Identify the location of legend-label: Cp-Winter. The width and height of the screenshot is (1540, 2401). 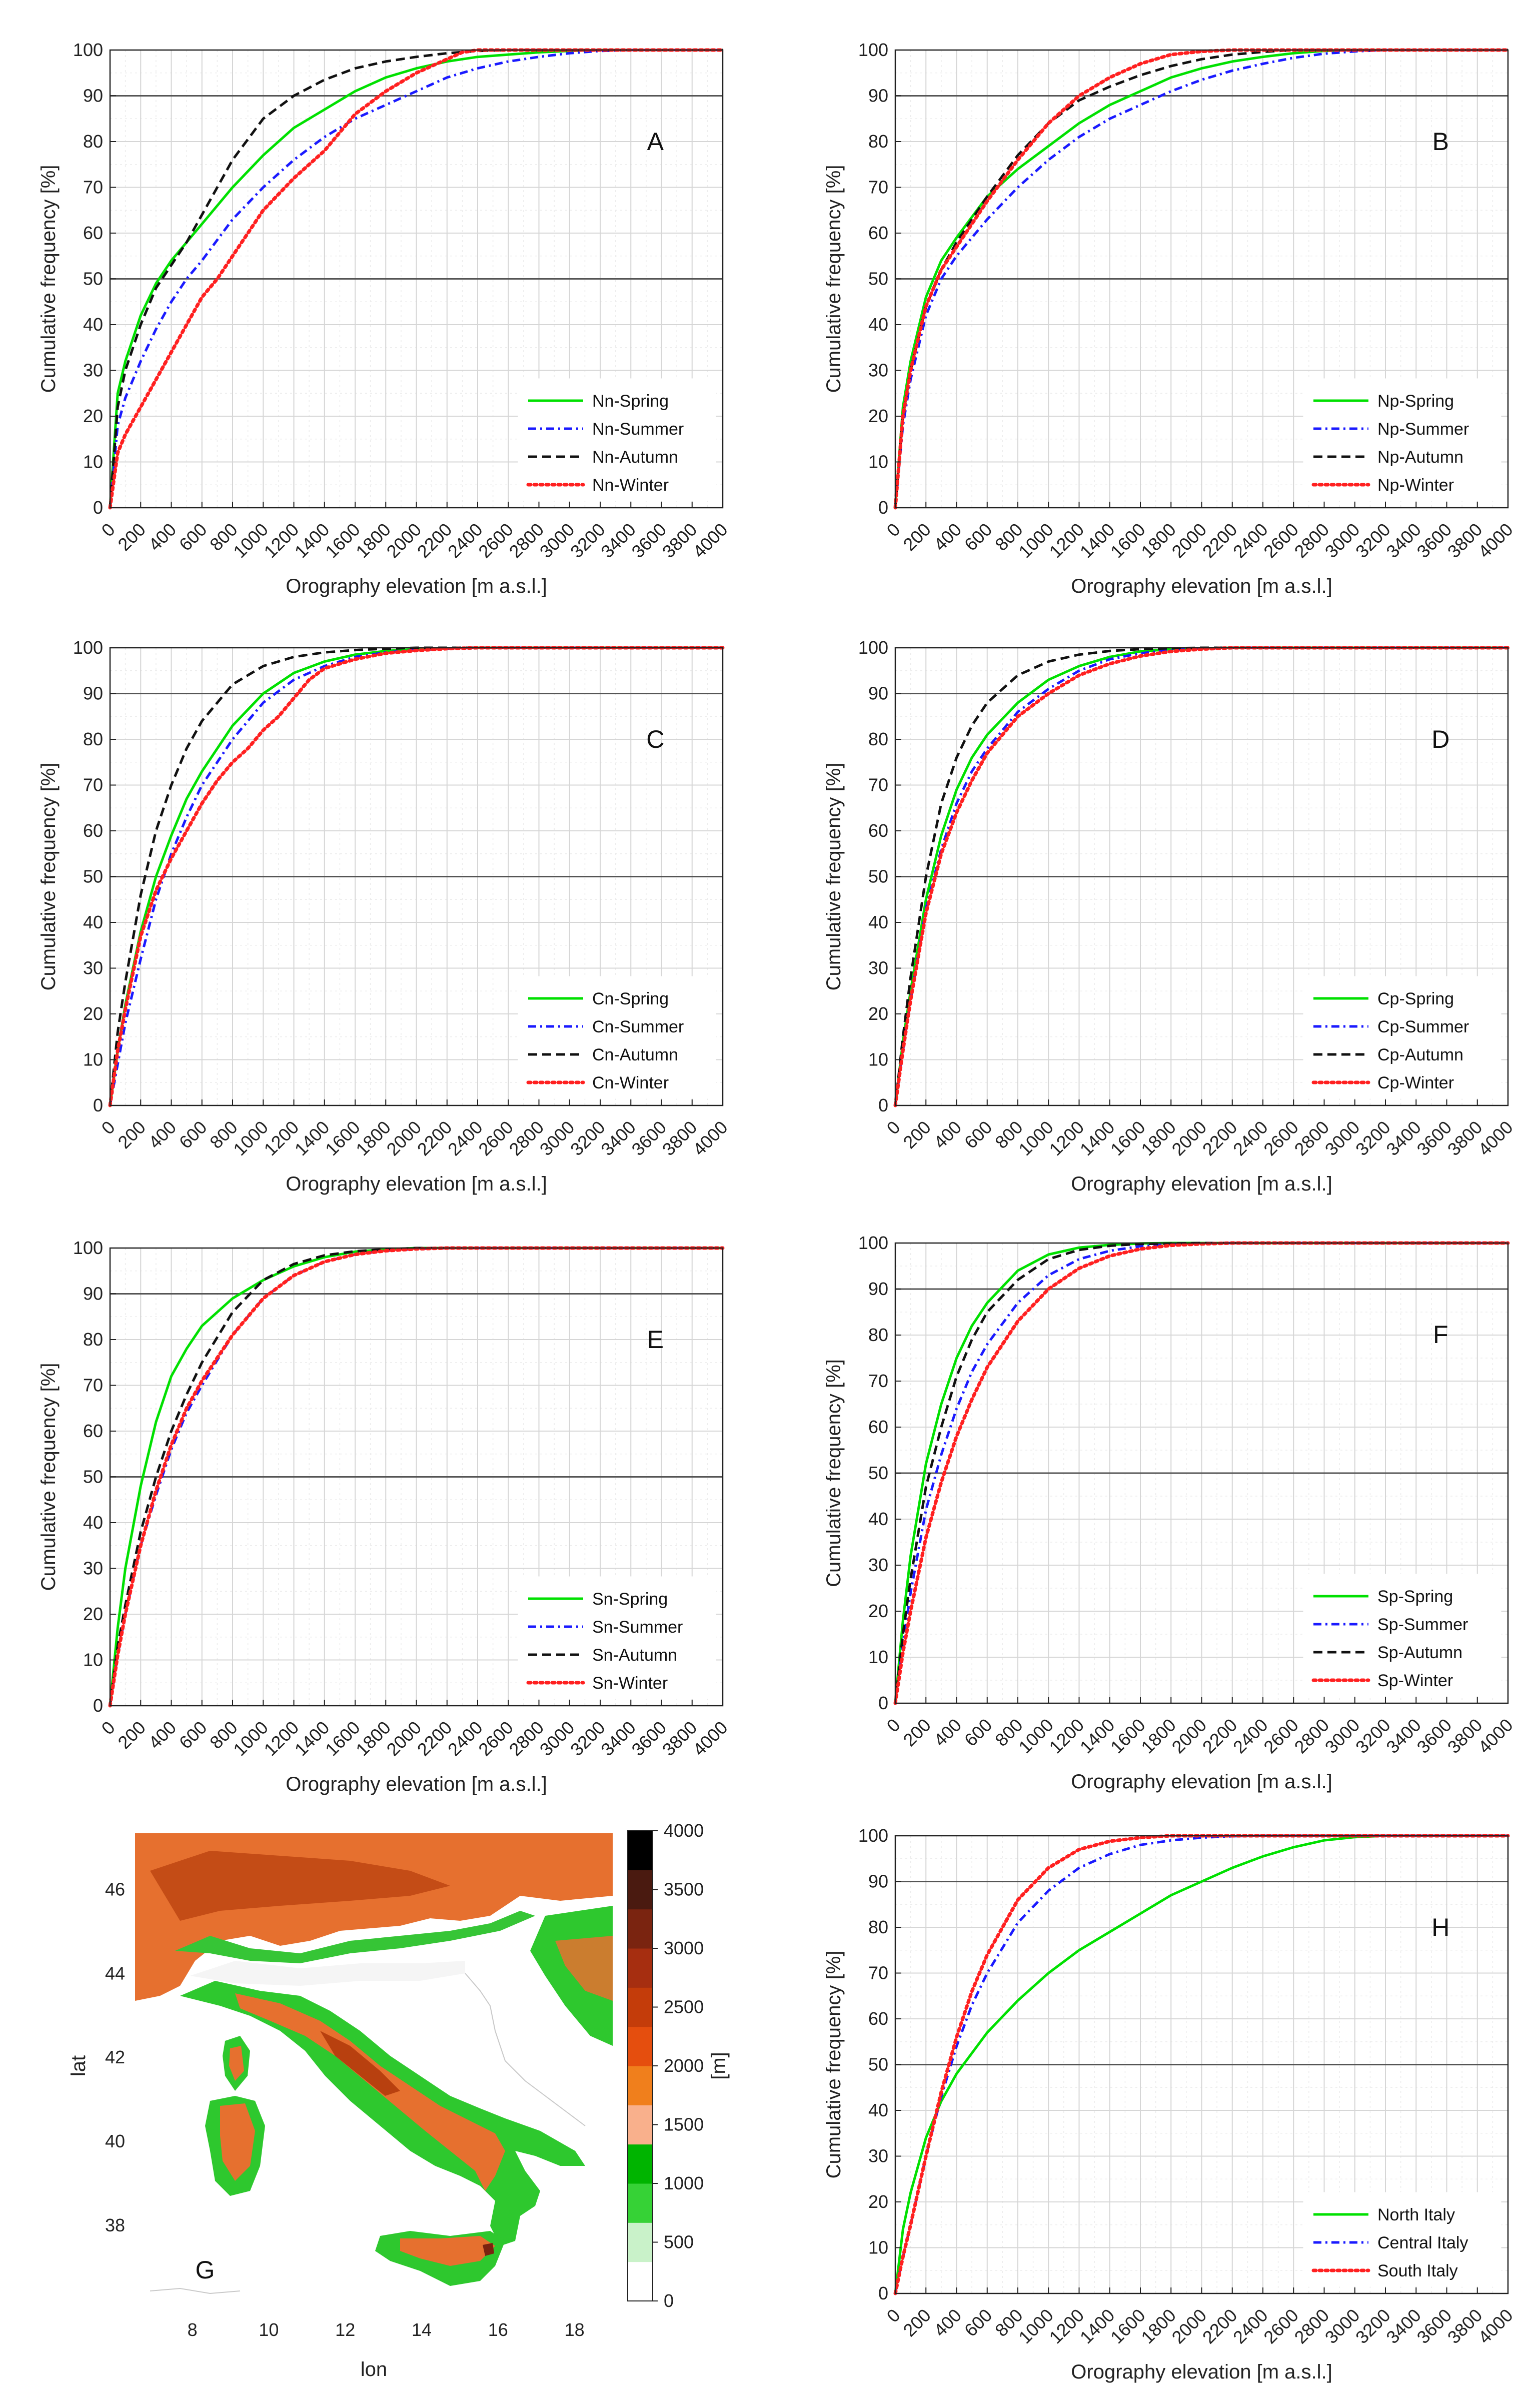
(1415, 1082).